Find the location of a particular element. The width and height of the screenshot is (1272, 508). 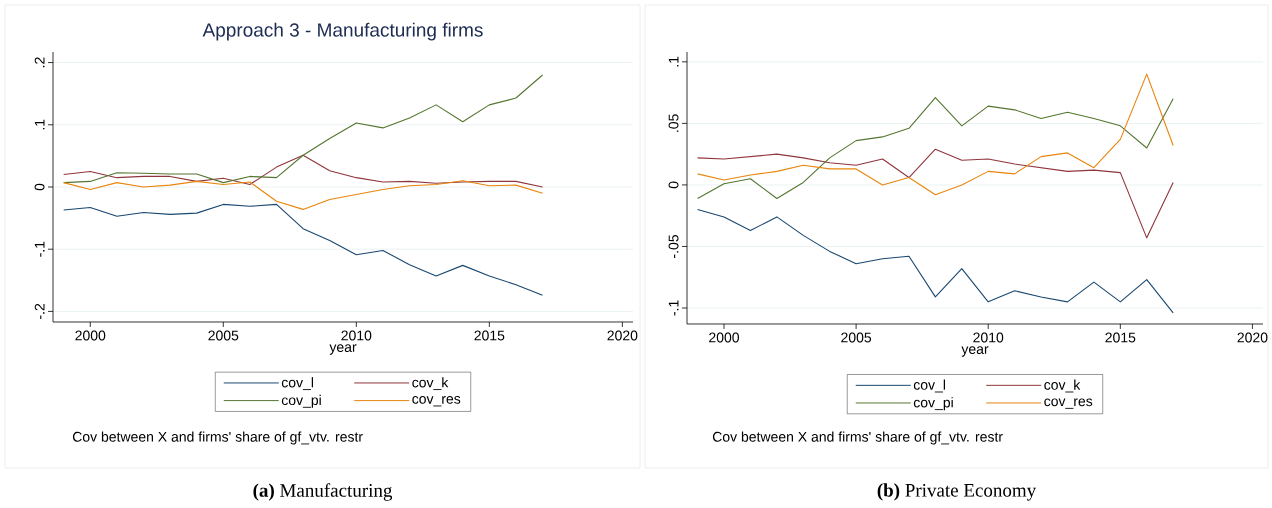

text: (a) Manufacturing is located at coordinates (323, 492).